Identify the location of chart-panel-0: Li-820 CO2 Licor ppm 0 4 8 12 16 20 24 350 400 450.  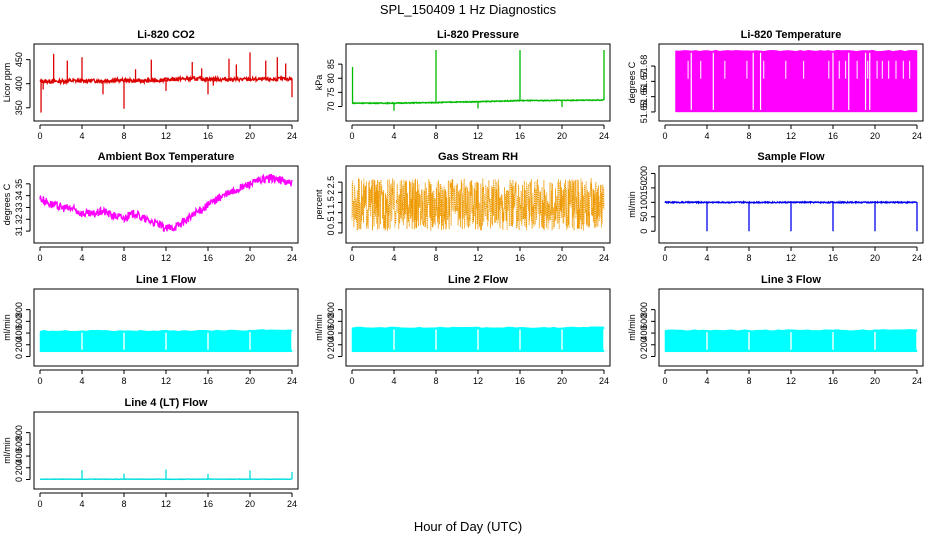
(150, 85).